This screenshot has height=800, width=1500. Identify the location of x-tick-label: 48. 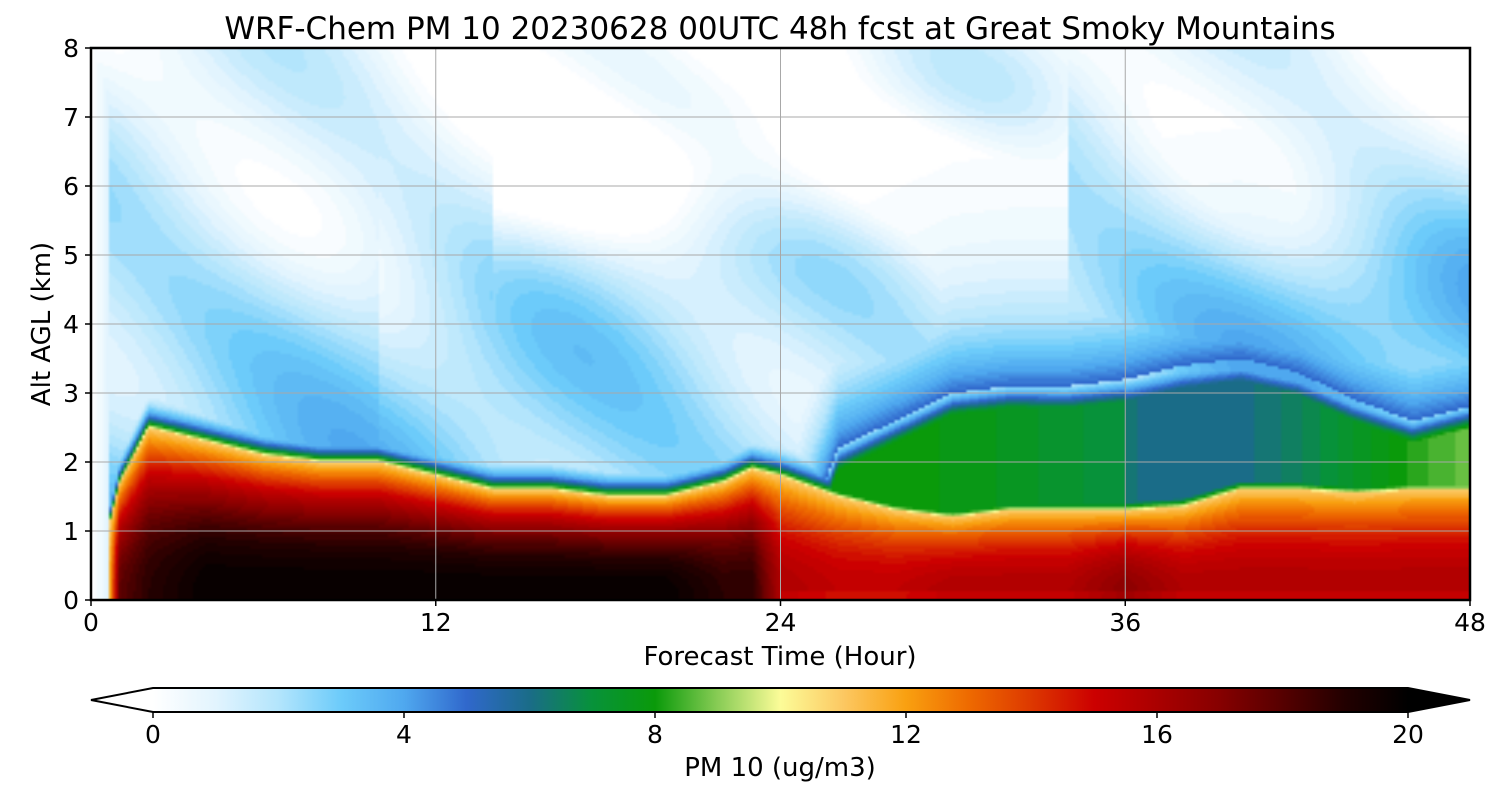
(1470, 622).